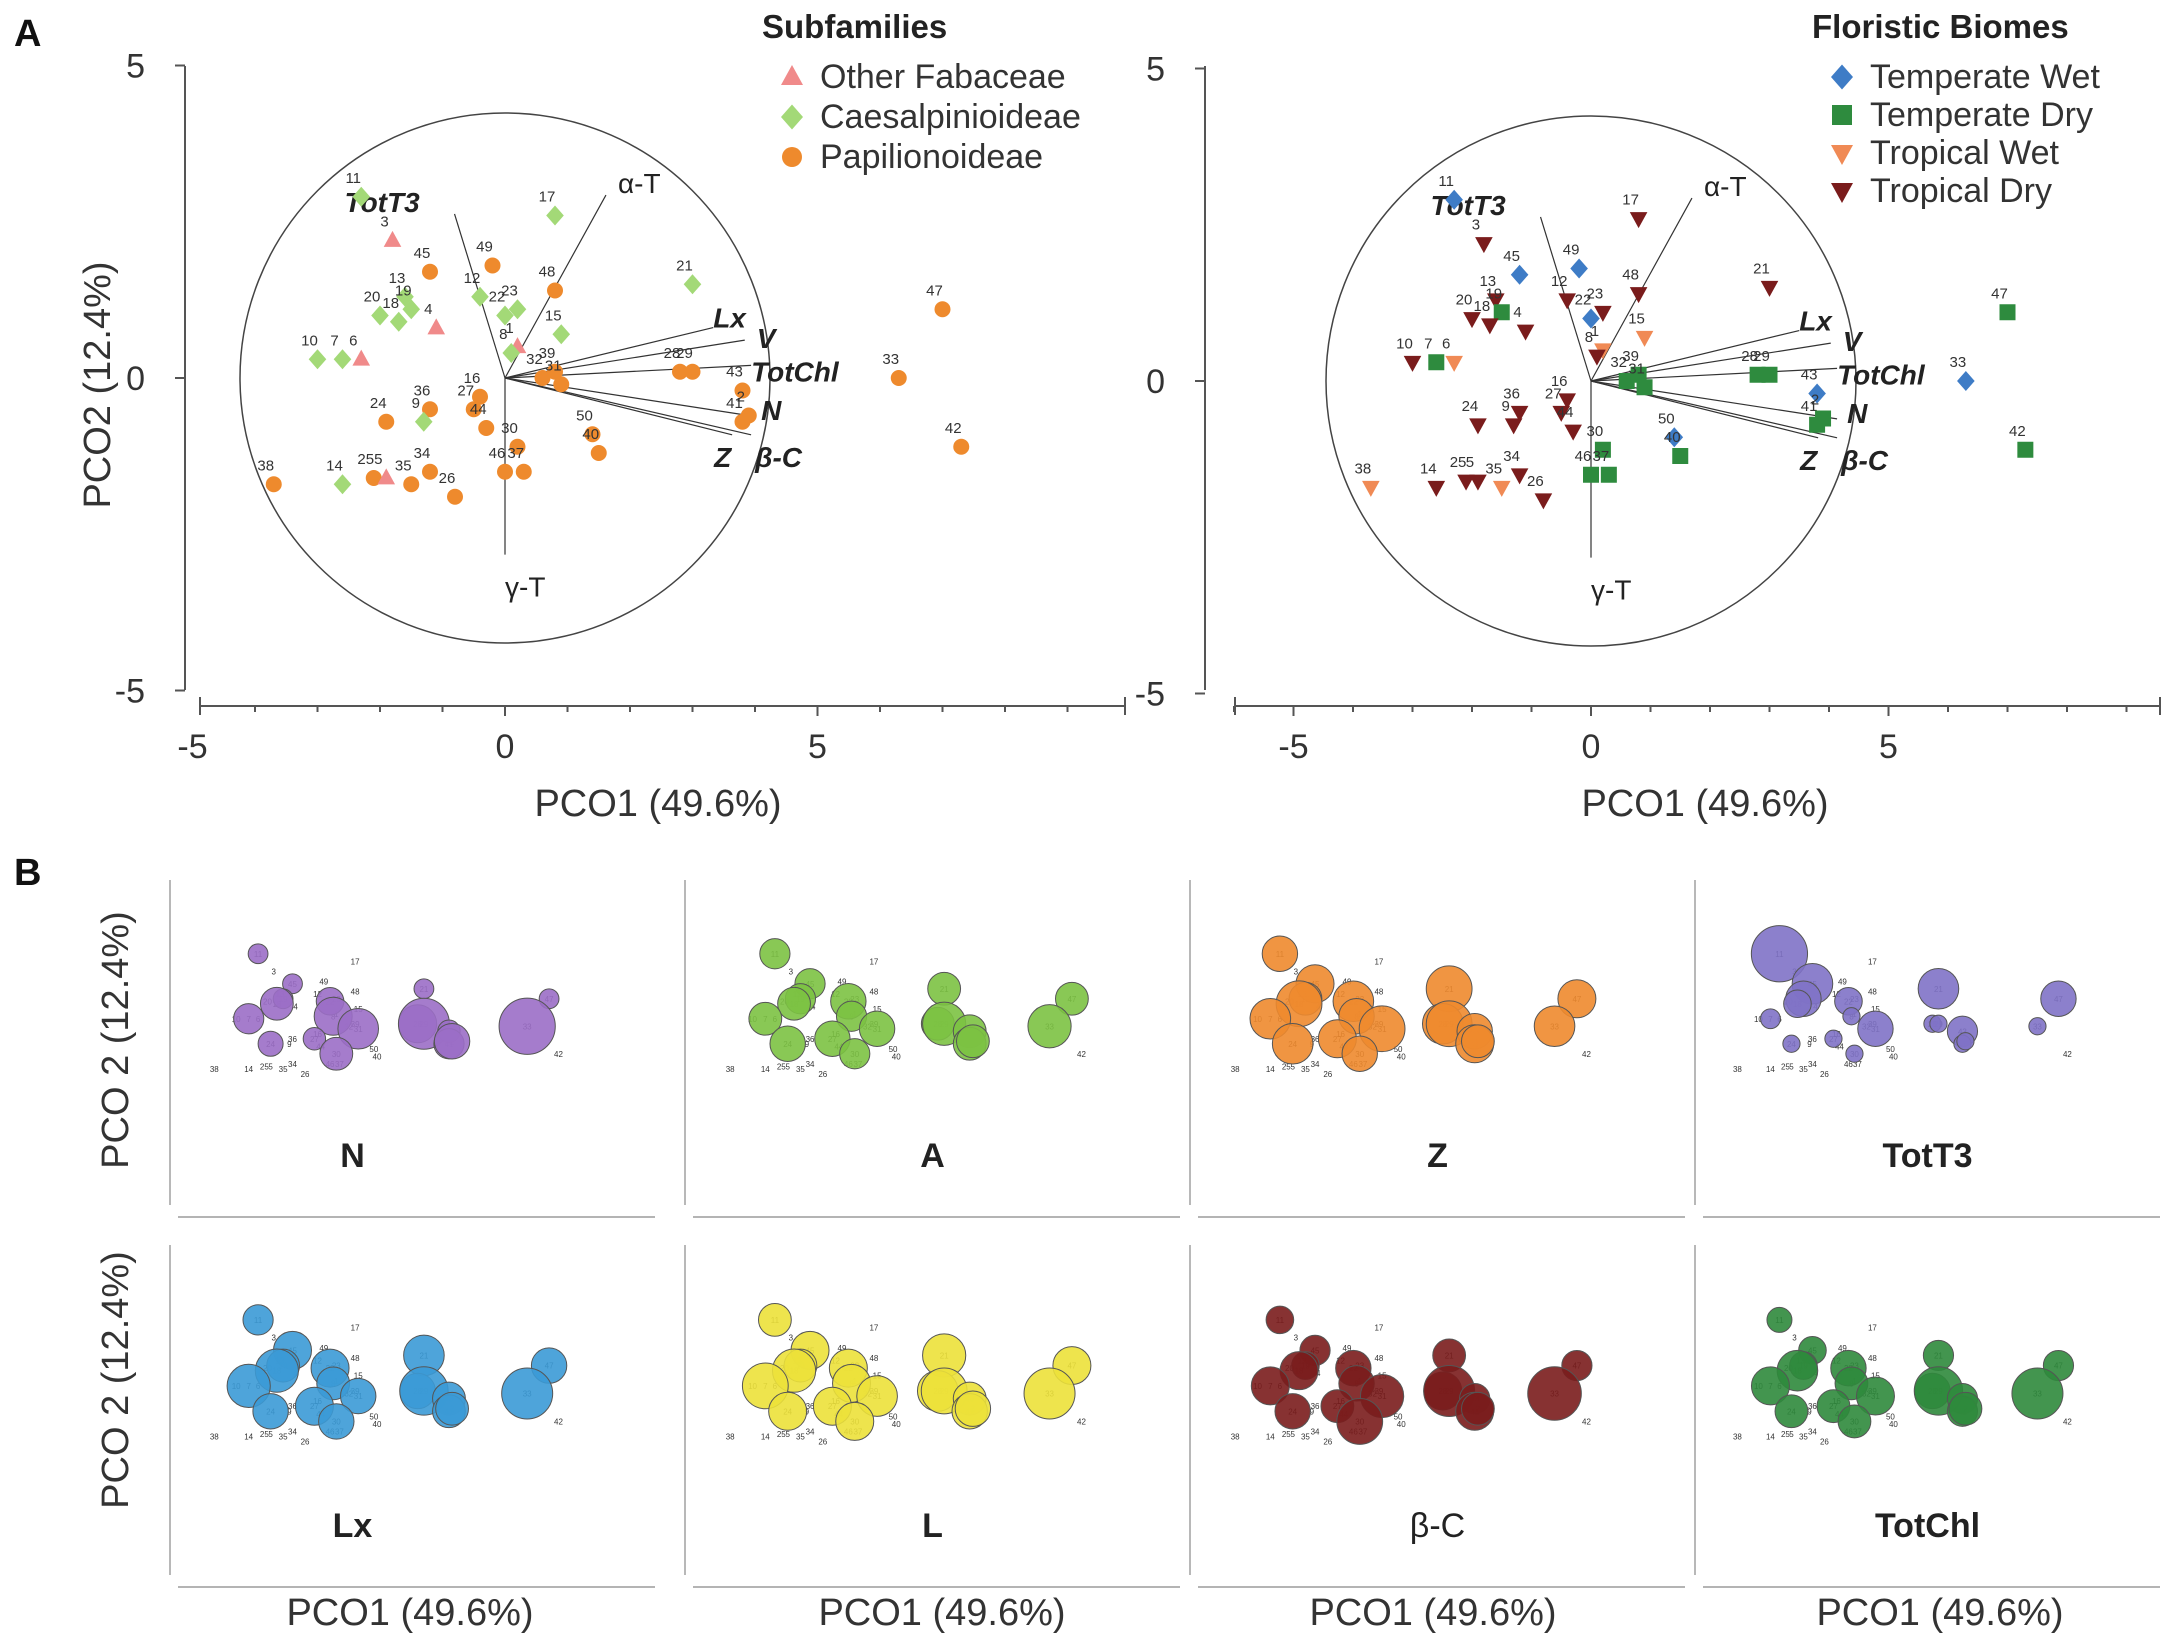 The height and width of the screenshot is (1633, 2165). What do you see at coordinates (1469, 205) in the screenshot?
I see `vector-label: TotT3` at bounding box center [1469, 205].